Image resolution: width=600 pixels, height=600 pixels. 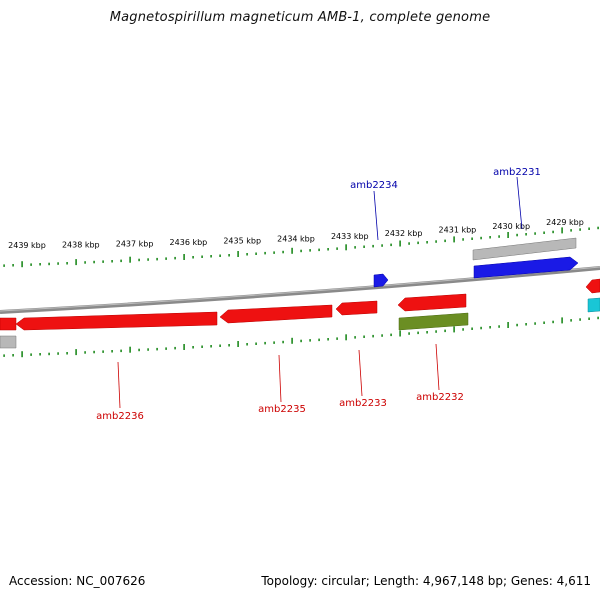 What do you see at coordinates (77, 581) in the screenshot?
I see `accession-text: Accession: NC_007626` at bounding box center [77, 581].